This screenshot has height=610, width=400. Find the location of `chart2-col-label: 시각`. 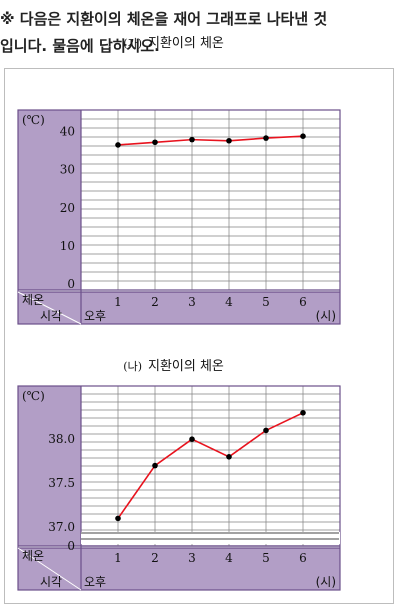

chart2-col-label: 시각 is located at coordinates (51, 582).